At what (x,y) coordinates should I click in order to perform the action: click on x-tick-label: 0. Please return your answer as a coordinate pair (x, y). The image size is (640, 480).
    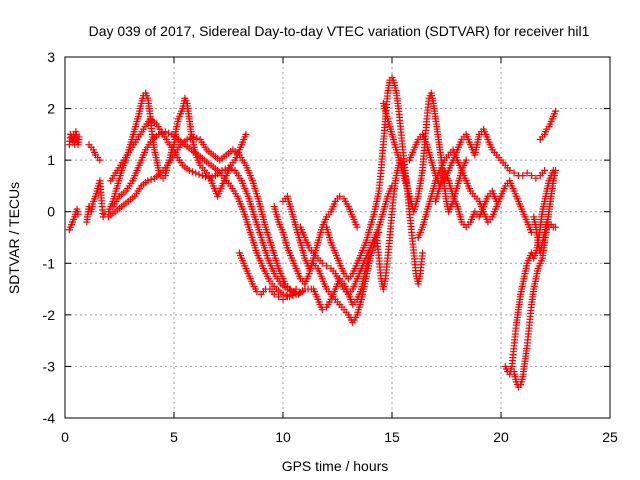
    Looking at the image, I should click on (65, 437).